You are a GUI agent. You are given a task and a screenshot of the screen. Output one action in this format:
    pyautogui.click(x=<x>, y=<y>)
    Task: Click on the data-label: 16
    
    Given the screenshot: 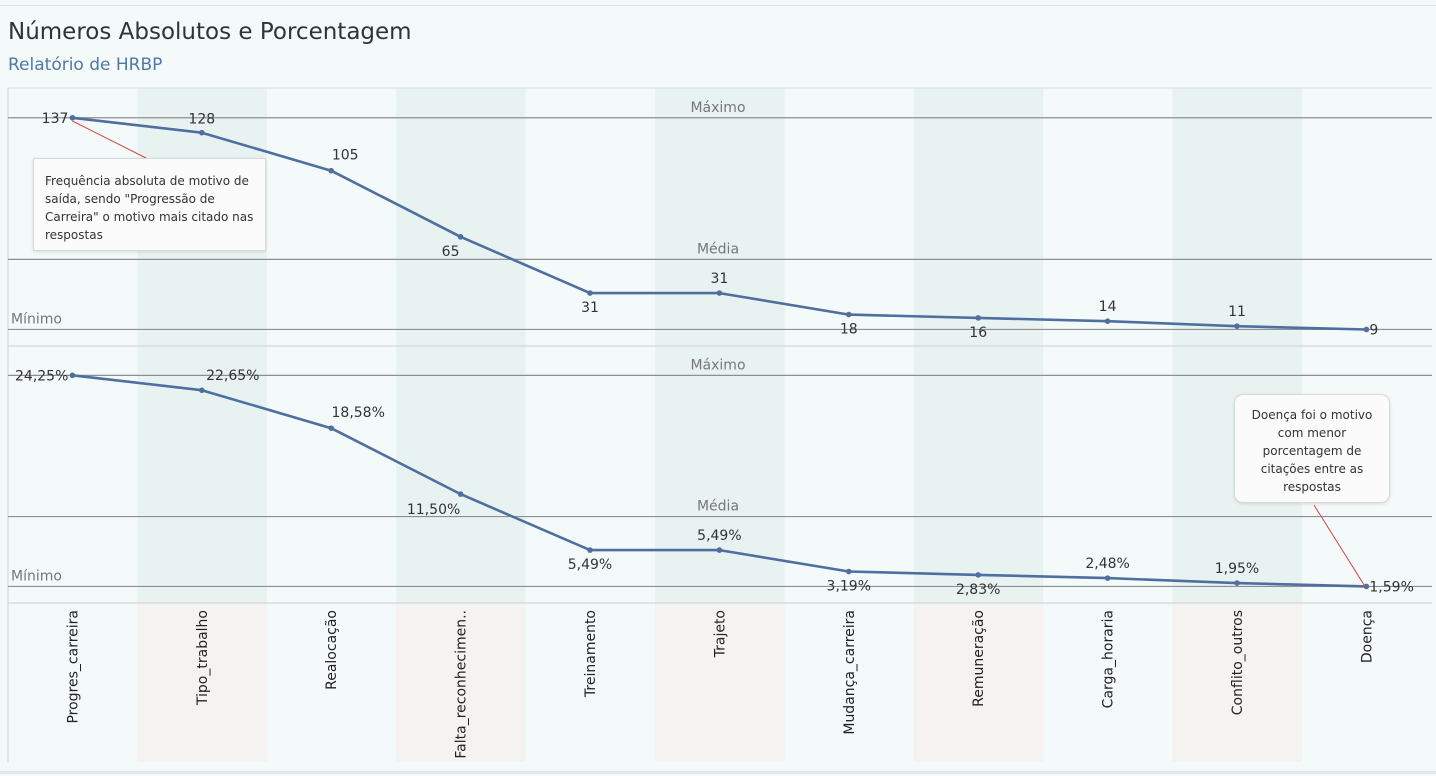 What is the action you would take?
    pyautogui.click(x=978, y=333)
    